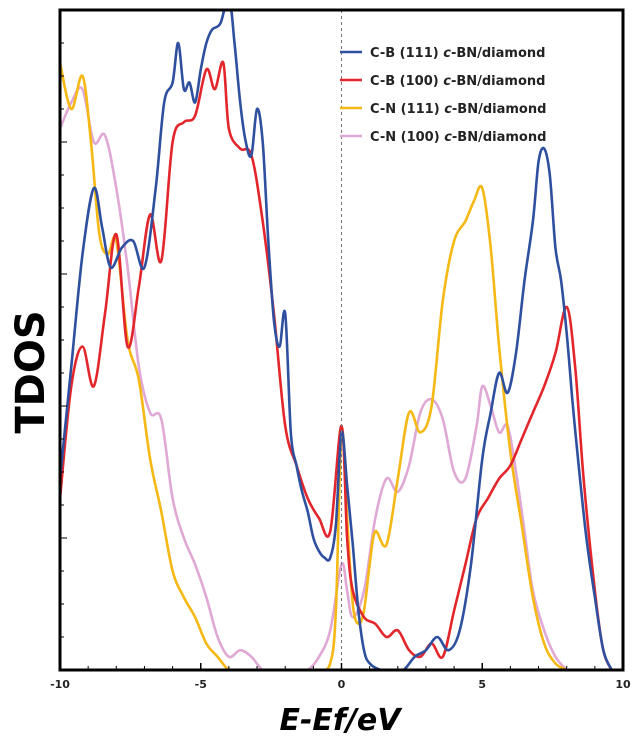 Image resolution: width=637 pixels, height=738 pixels. I want to click on legend-label-1: C-B (111) c-BN/diamond, so click(457, 53).